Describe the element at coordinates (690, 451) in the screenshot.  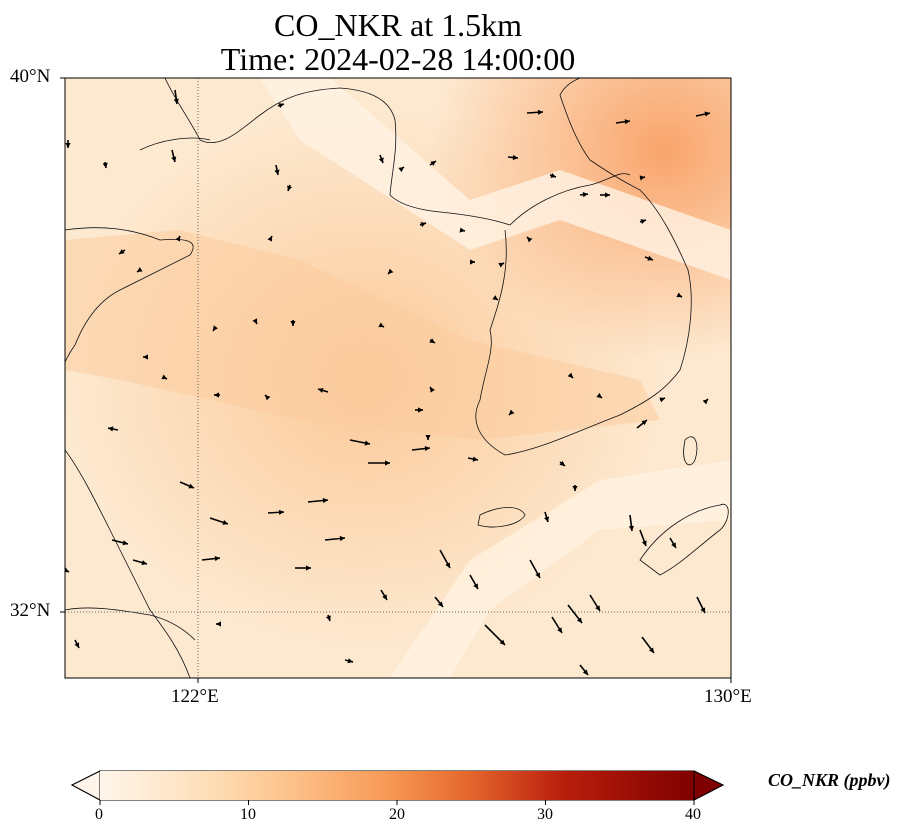
I see `island-tsushima` at that location.